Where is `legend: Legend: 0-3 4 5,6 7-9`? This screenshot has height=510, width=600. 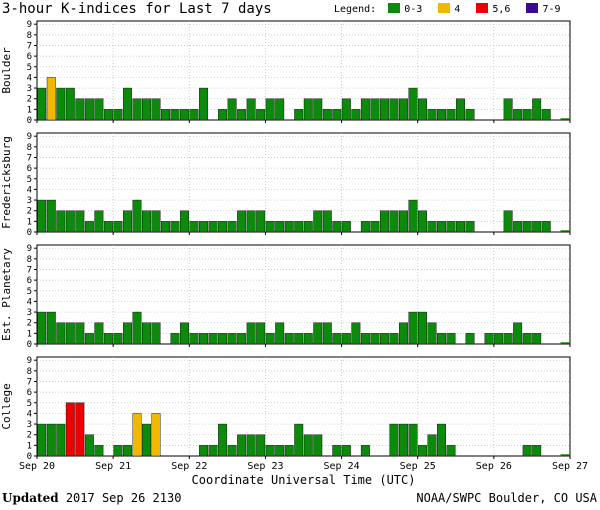 legend: Legend: 0-3 4 5,6 7-9 is located at coordinates (452, 10).